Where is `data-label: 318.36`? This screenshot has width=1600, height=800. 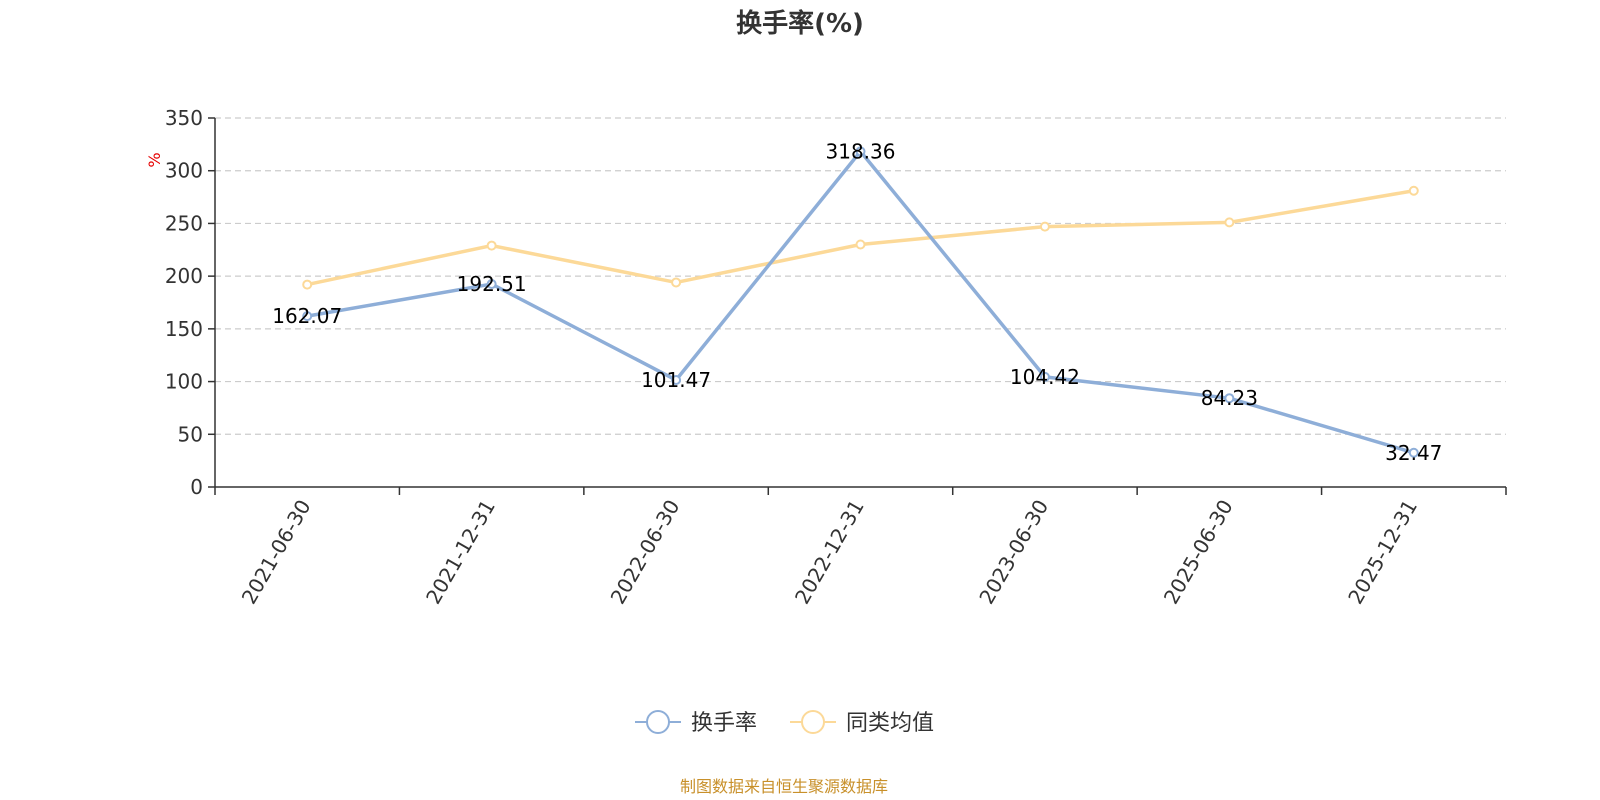
data-label: 318.36 is located at coordinates (861, 151).